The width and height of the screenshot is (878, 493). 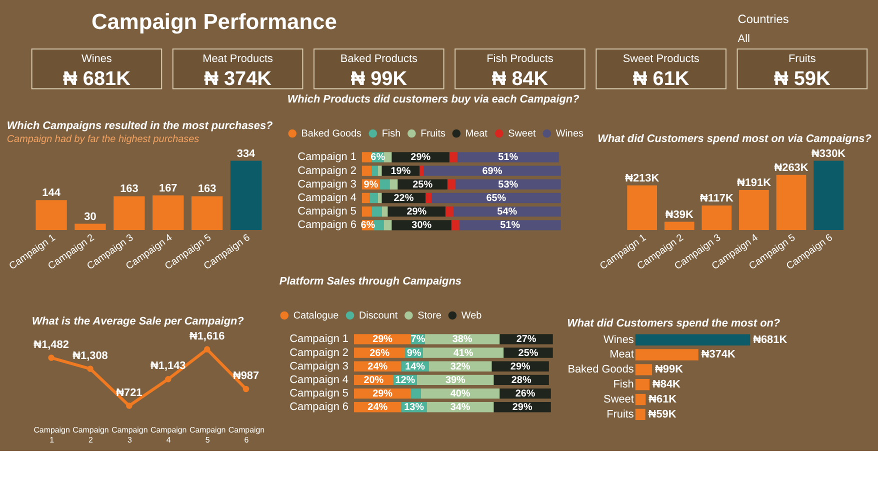 I want to click on legend-label: Catalogue, so click(x=316, y=316).